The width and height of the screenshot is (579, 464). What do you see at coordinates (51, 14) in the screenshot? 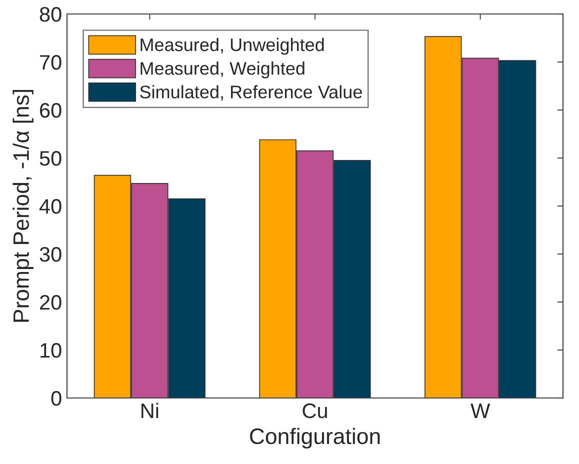
I see `y-tick-label: 80` at bounding box center [51, 14].